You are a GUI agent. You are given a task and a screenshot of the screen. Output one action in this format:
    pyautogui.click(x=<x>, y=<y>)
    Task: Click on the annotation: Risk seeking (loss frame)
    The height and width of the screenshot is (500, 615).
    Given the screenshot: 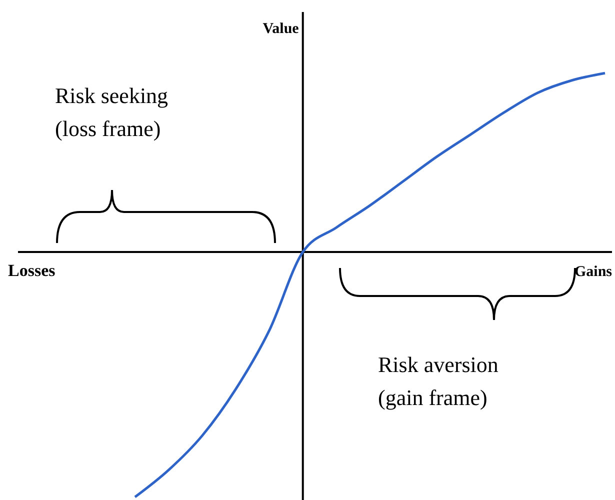 What is the action you would take?
    pyautogui.click(x=111, y=112)
    